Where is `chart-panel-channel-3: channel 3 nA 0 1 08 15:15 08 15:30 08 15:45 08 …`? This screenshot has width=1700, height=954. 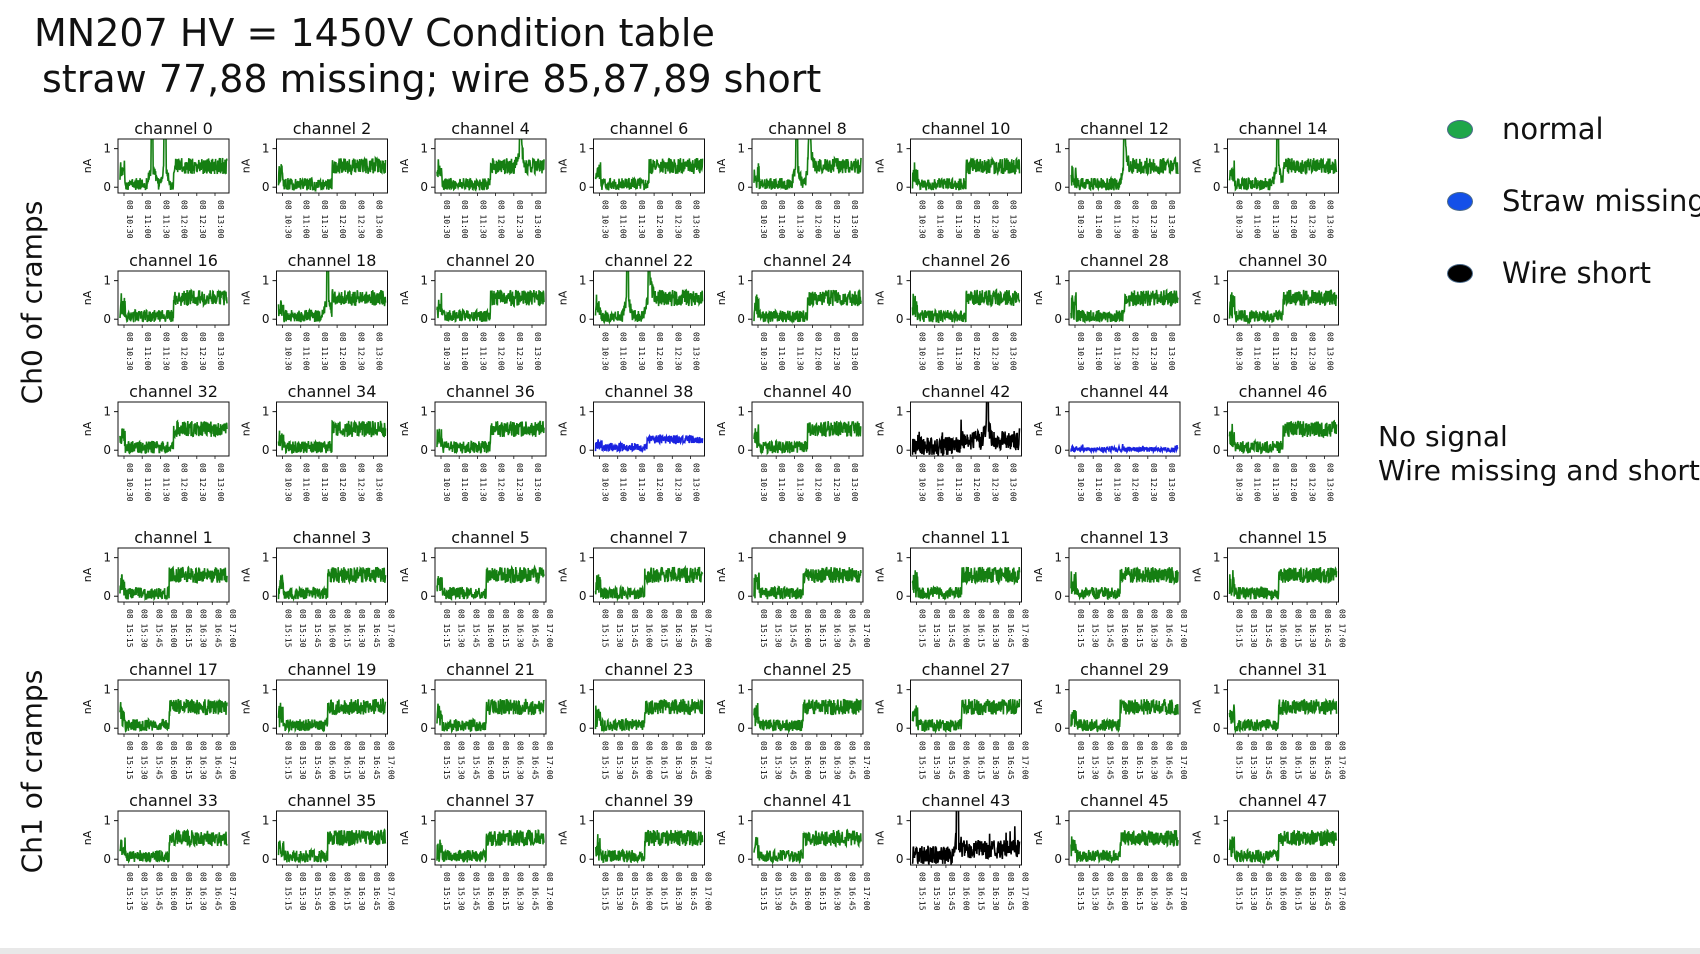
chart-panel-channel-3: channel 3 nA 0 1 08 15:15 08 15:30 08 15:45 08 … is located at coordinates (318, 588).